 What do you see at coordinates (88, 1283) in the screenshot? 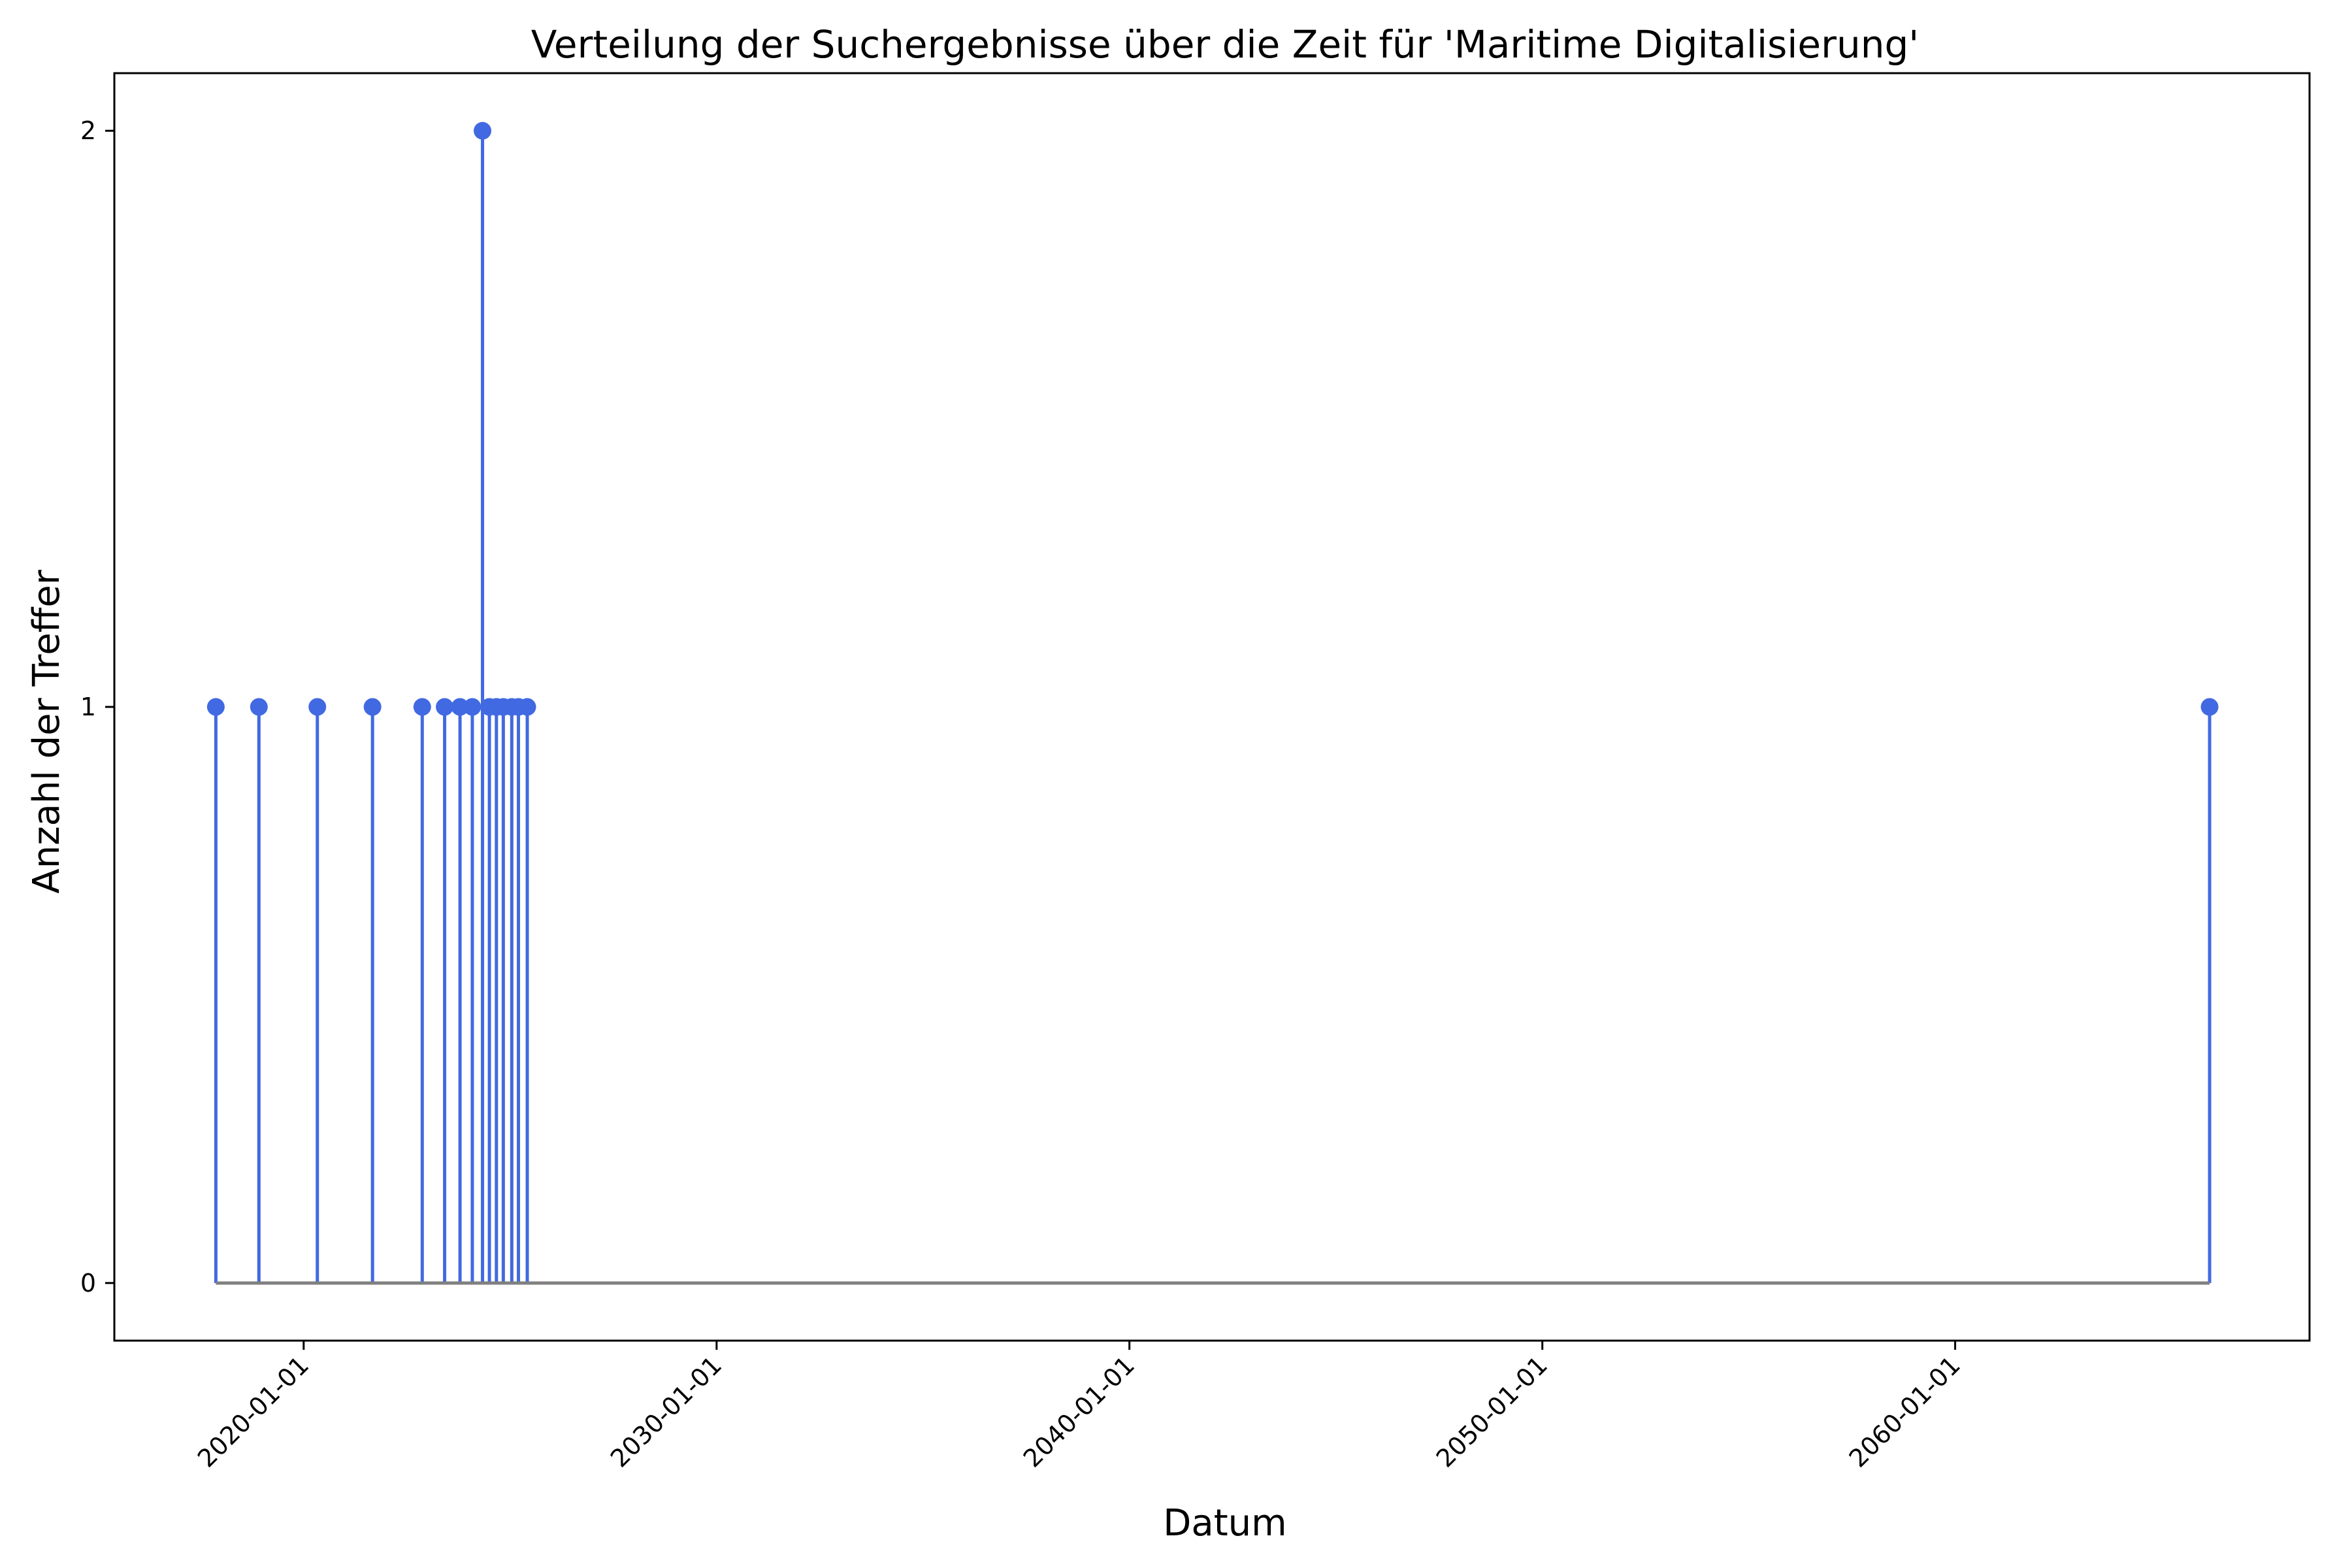
I see `y-tick-label: 0` at bounding box center [88, 1283].